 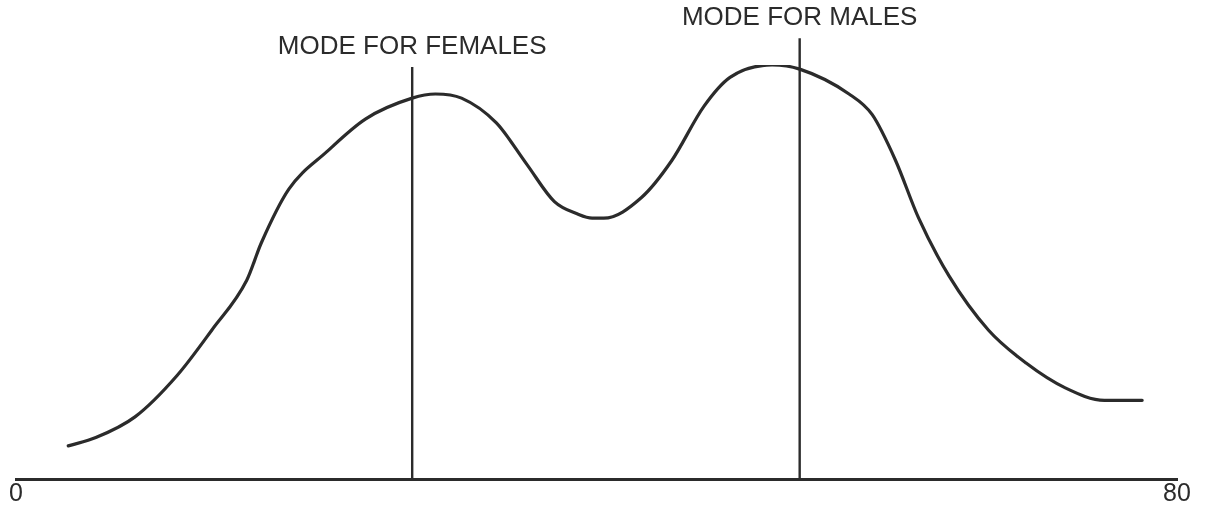 What do you see at coordinates (412, 45) in the screenshot?
I see `ref-line-label: MODE FOR FEMALES` at bounding box center [412, 45].